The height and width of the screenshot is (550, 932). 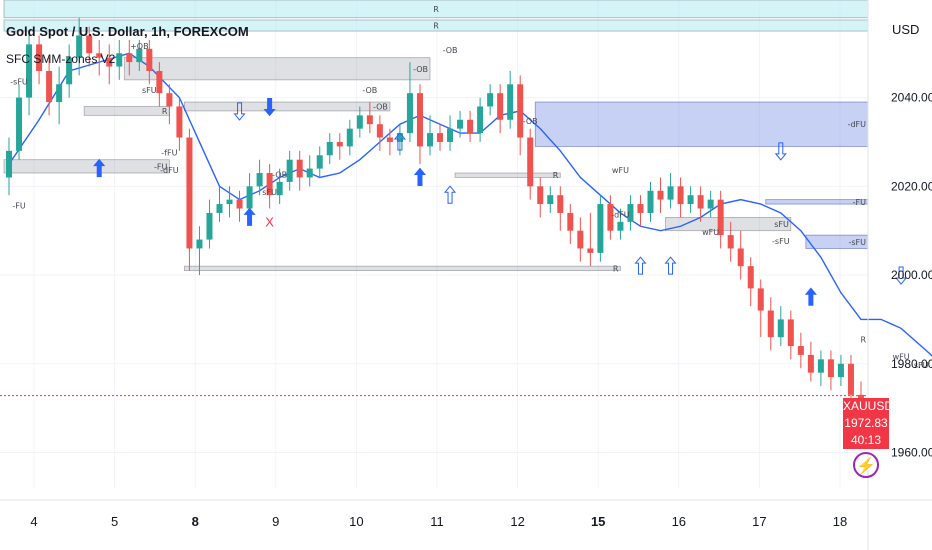 What do you see at coordinates (840, 521) in the screenshot?
I see `x-tick-label: 18` at bounding box center [840, 521].